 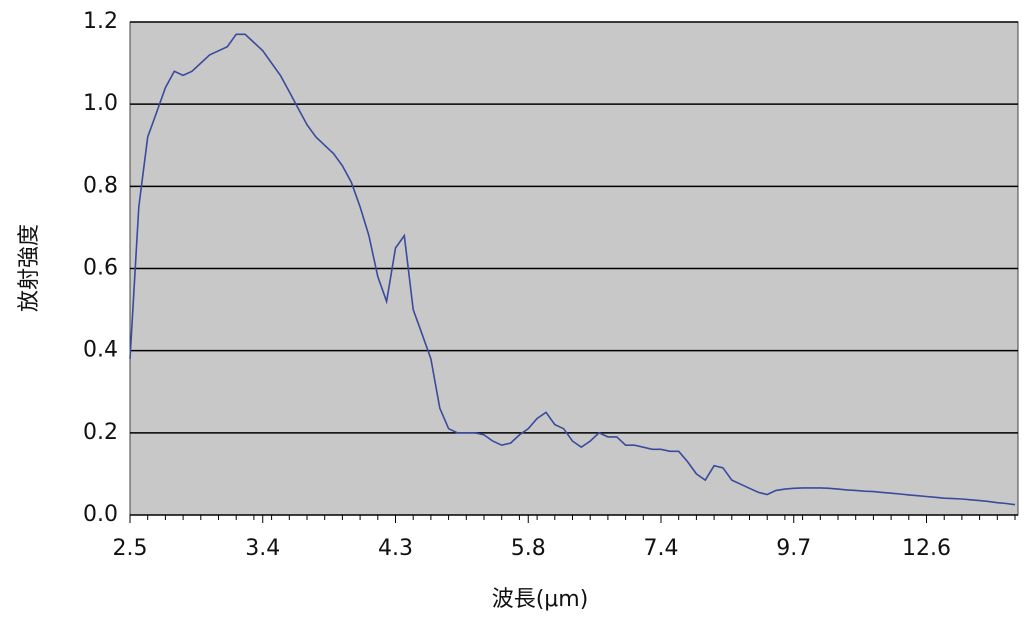 I want to click on x-tick-label: 7.4, so click(x=661, y=548).